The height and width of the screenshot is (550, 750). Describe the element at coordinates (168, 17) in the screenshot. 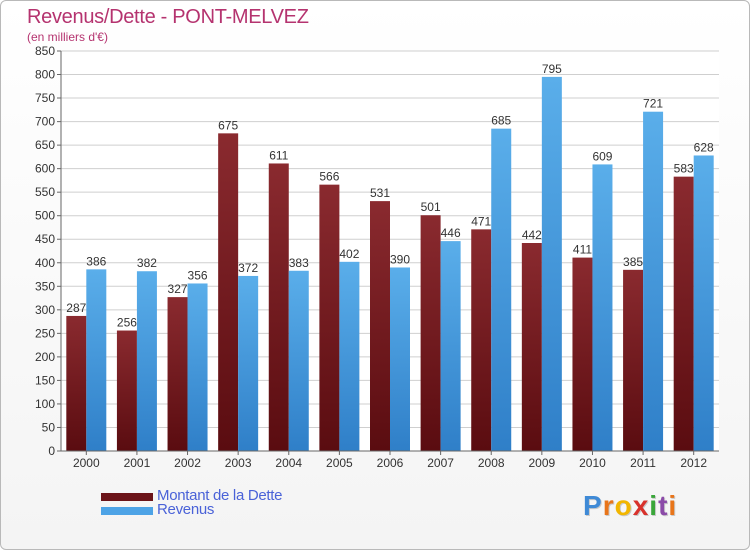

I see `chart-title: Revenus/Dette - PONT-MELVEZ` at that location.